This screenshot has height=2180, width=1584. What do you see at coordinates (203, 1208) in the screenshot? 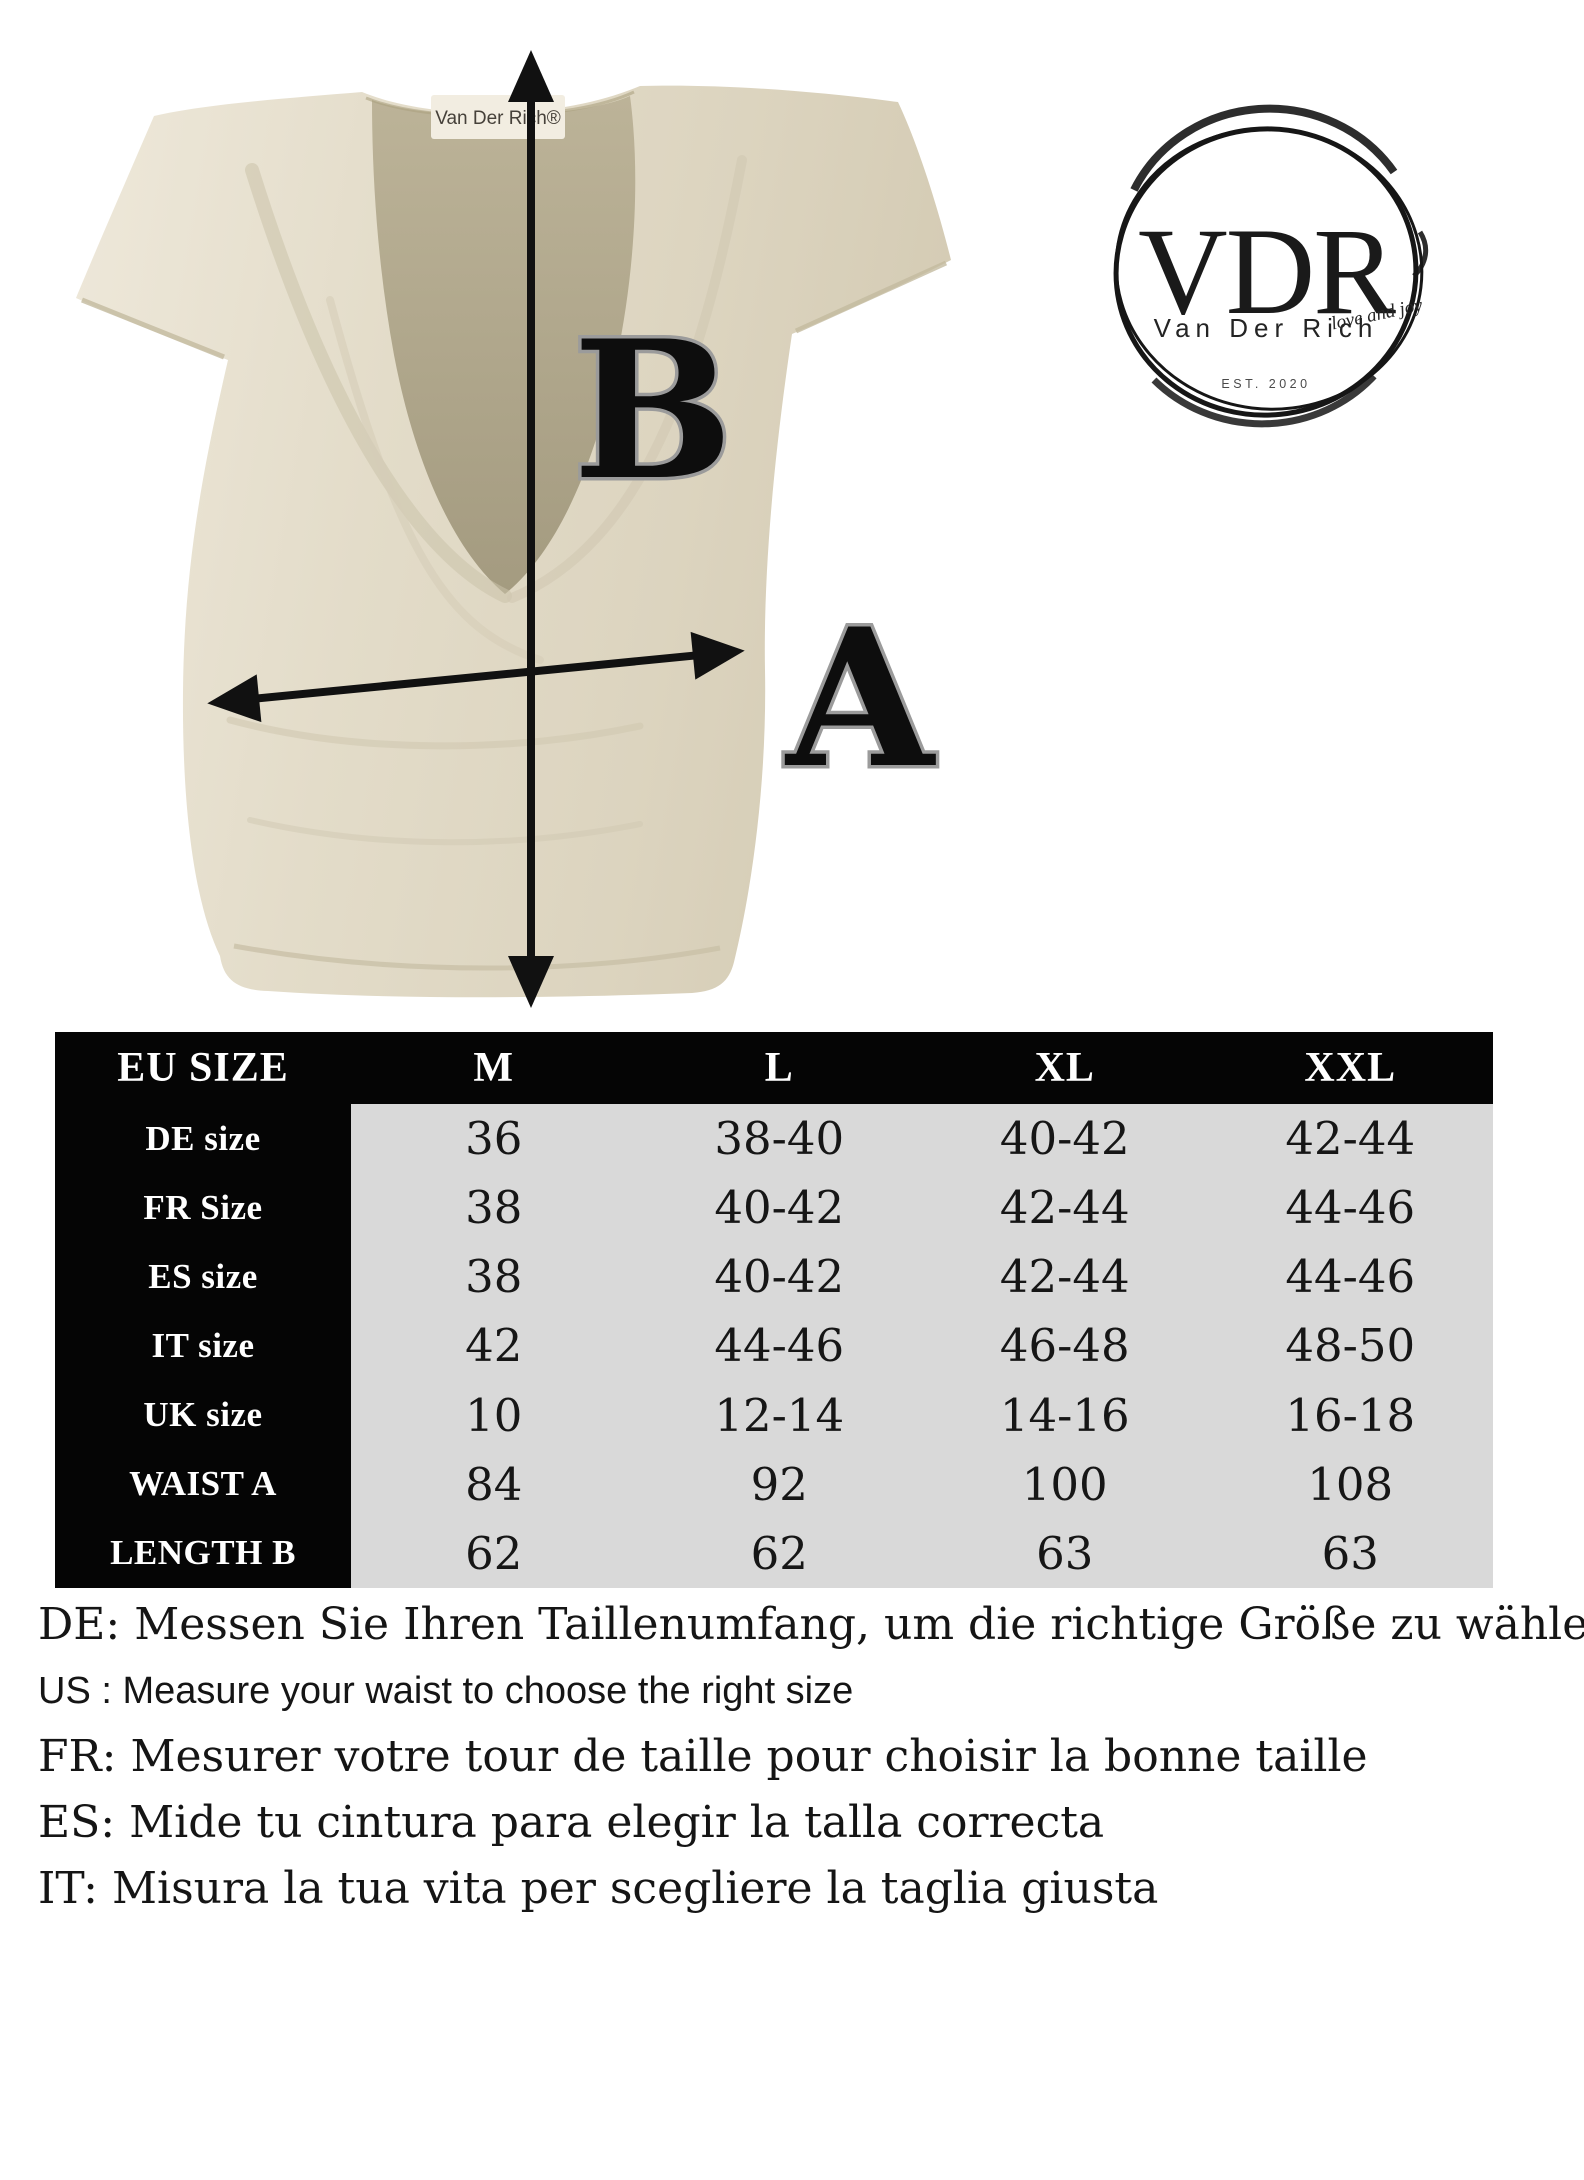
I see `row-label-fr: FR Size` at bounding box center [203, 1208].